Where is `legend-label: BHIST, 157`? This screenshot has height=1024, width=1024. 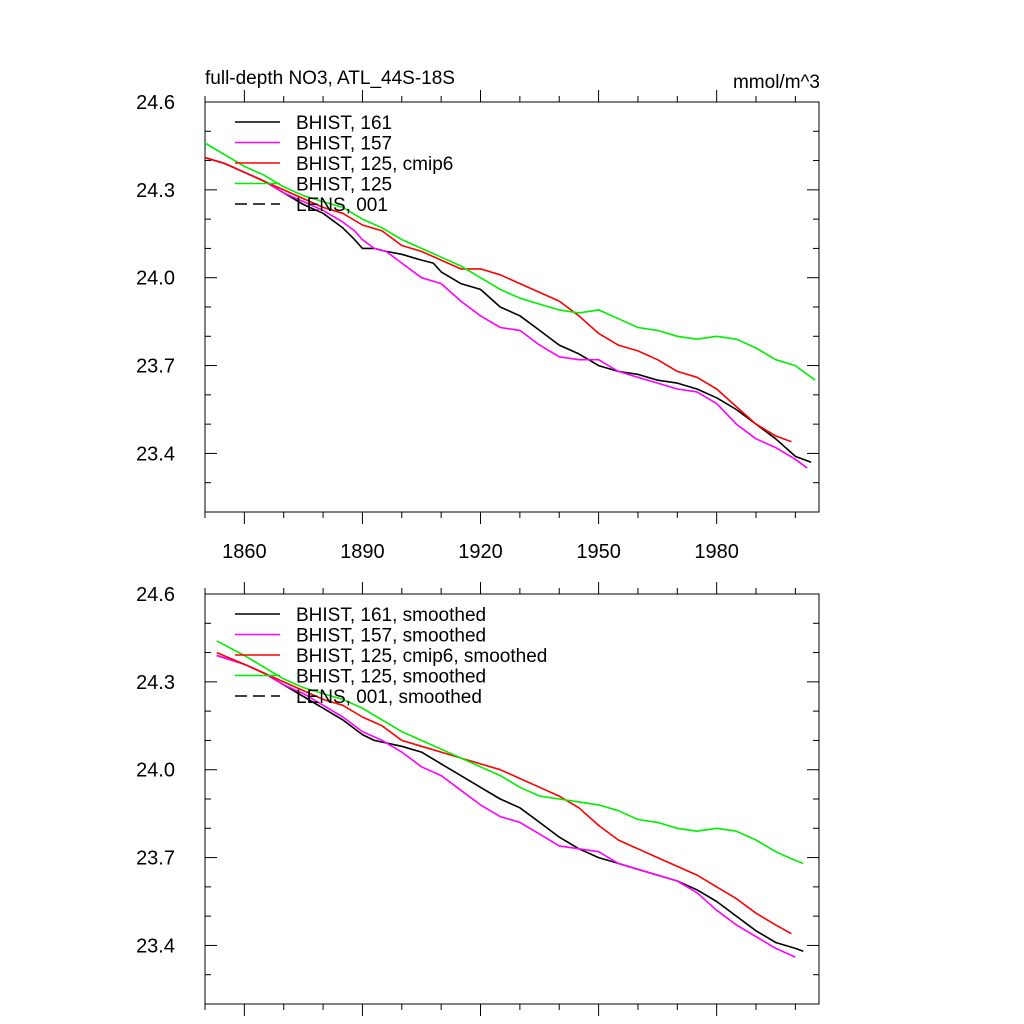
legend-label: BHIST, 157 is located at coordinates (344, 144).